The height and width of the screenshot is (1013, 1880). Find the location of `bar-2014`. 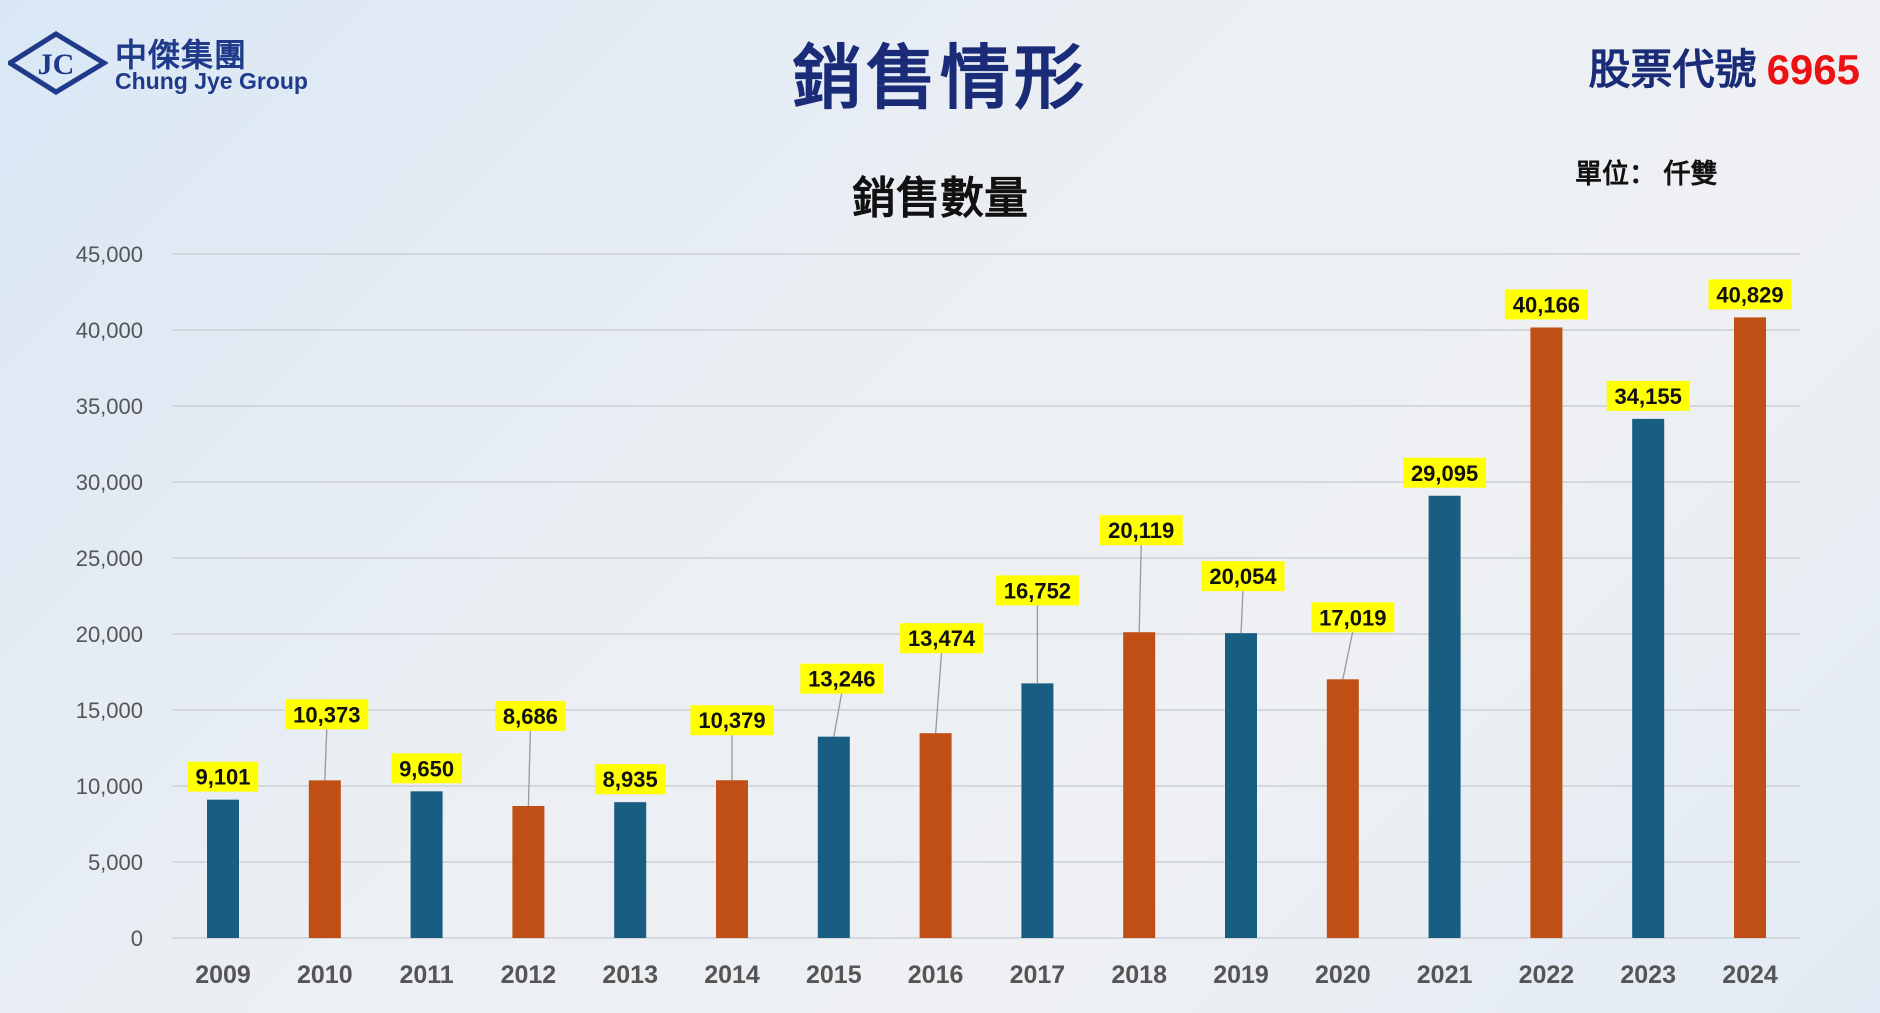

bar-2014 is located at coordinates (732, 859).